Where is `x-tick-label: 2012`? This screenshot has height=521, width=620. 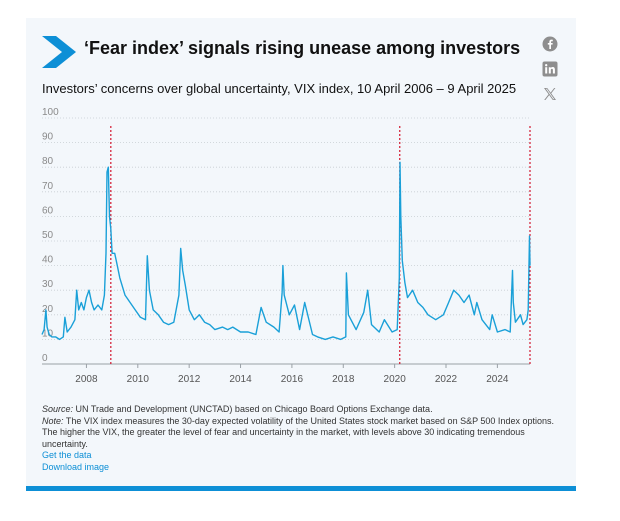 x-tick-label: 2012 is located at coordinates (189, 379).